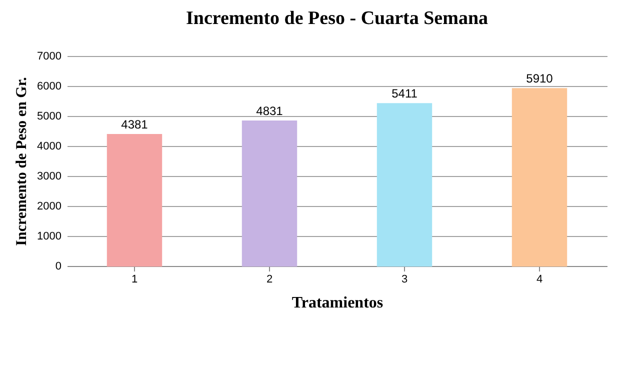 This screenshot has height=371, width=630. I want to click on y-tick-label: 3000, so click(49, 176).